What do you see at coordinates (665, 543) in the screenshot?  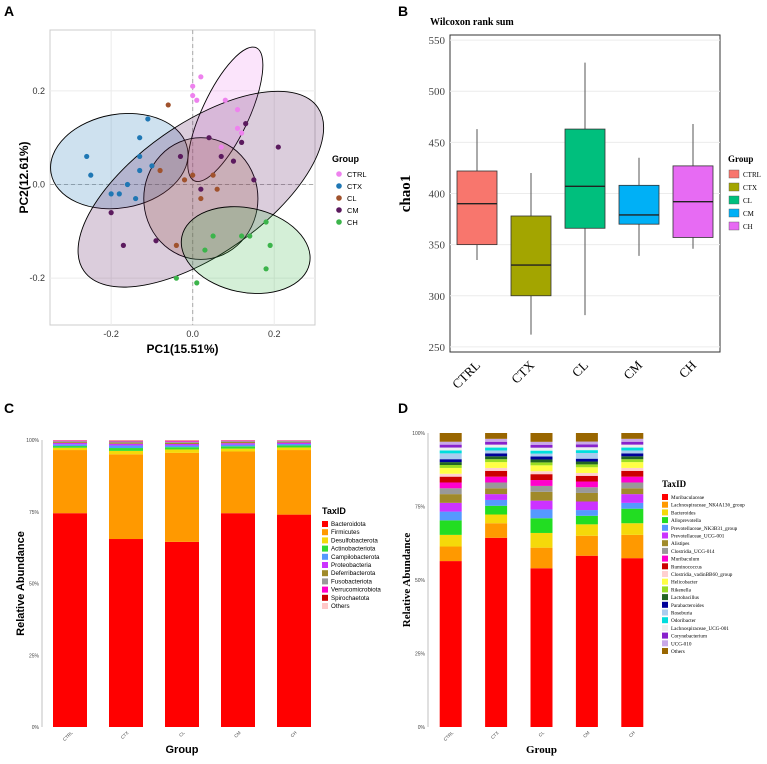 I see `legend-swatch-alistipes` at bounding box center [665, 543].